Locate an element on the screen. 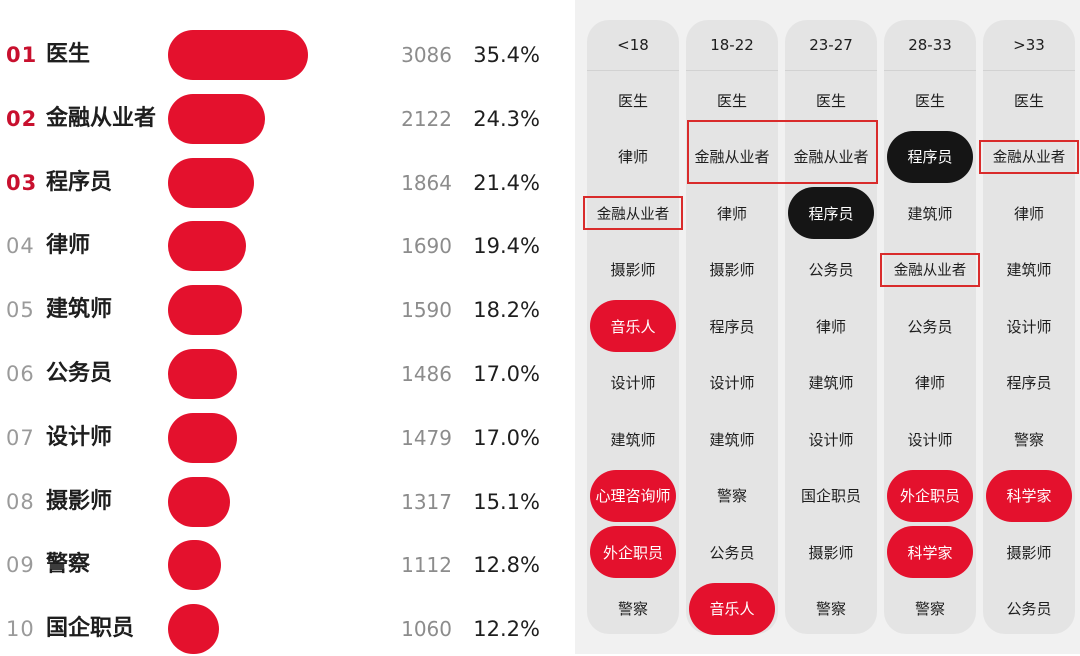 The image size is (1080, 656). rank-row-04: 04 律师 1690 19.4% is located at coordinates (287, 246).